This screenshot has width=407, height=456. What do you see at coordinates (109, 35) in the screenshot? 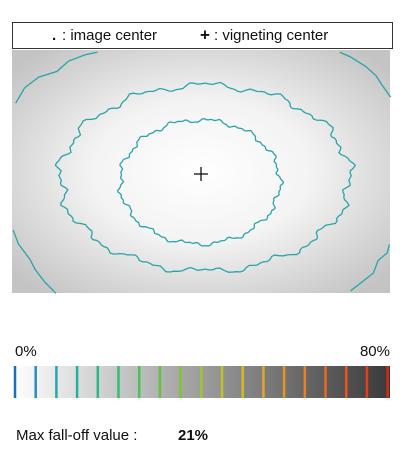
I see `legend-label: : image center` at bounding box center [109, 35].